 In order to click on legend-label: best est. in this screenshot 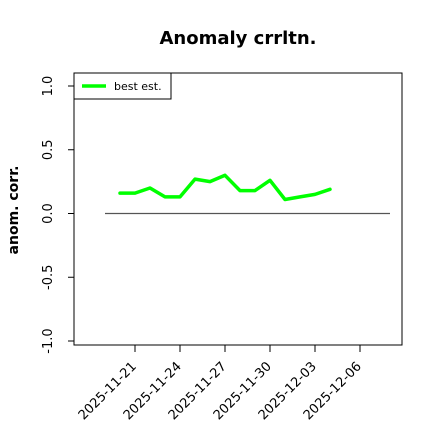, I will do `click(138, 86)`.